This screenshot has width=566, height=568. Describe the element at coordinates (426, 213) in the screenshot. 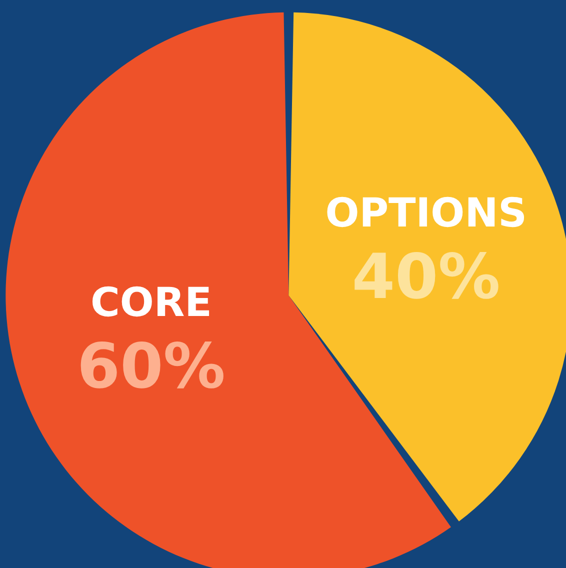

I see `slice-label: OPTIONS` at that location.